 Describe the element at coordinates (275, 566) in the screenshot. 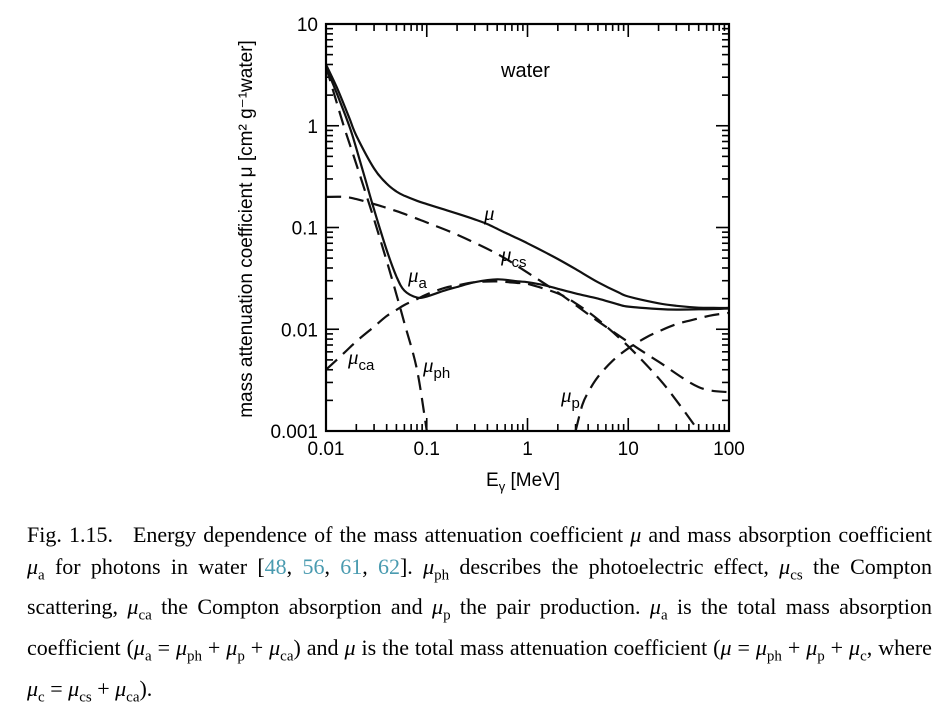

I see `citation-link: 48` at that location.